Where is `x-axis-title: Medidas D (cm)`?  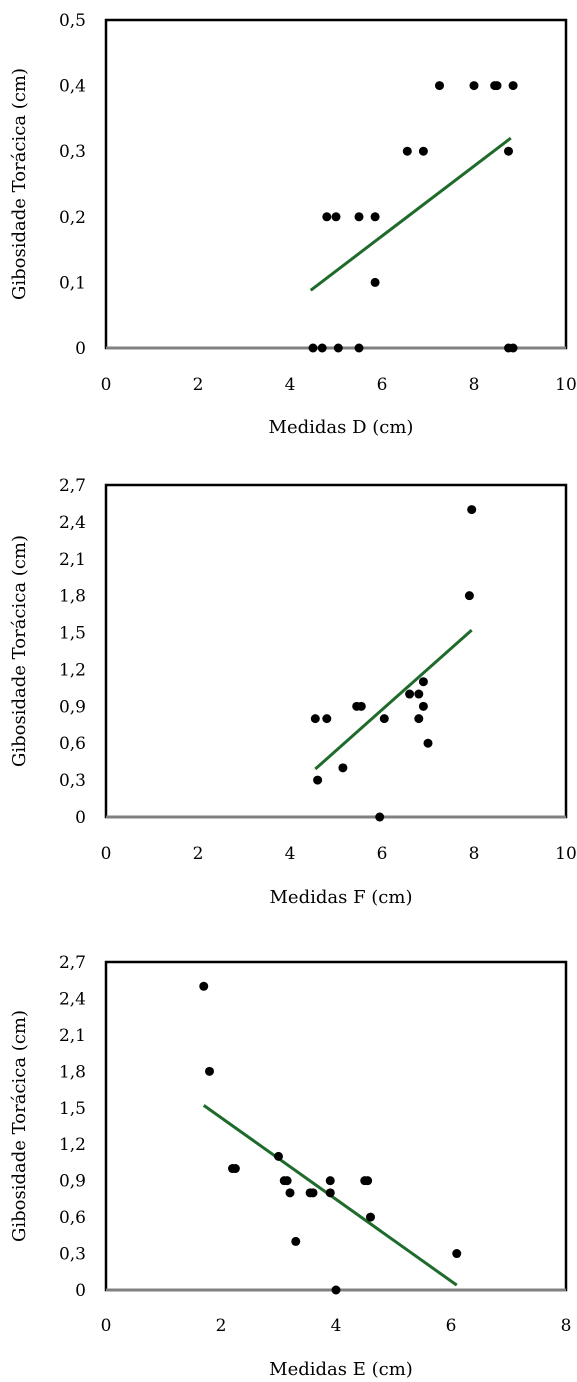
x-axis-title: Medidas D (cm) is located at coordinates (341, 427).